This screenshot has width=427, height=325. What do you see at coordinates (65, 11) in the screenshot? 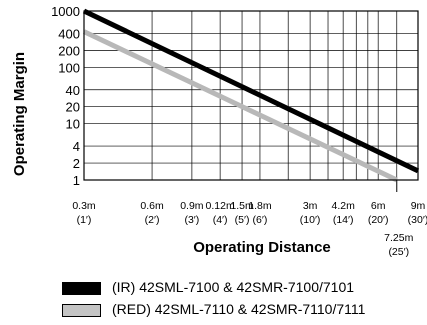
I see `y-tick-label: 1000` at bounding box center [65, 11].